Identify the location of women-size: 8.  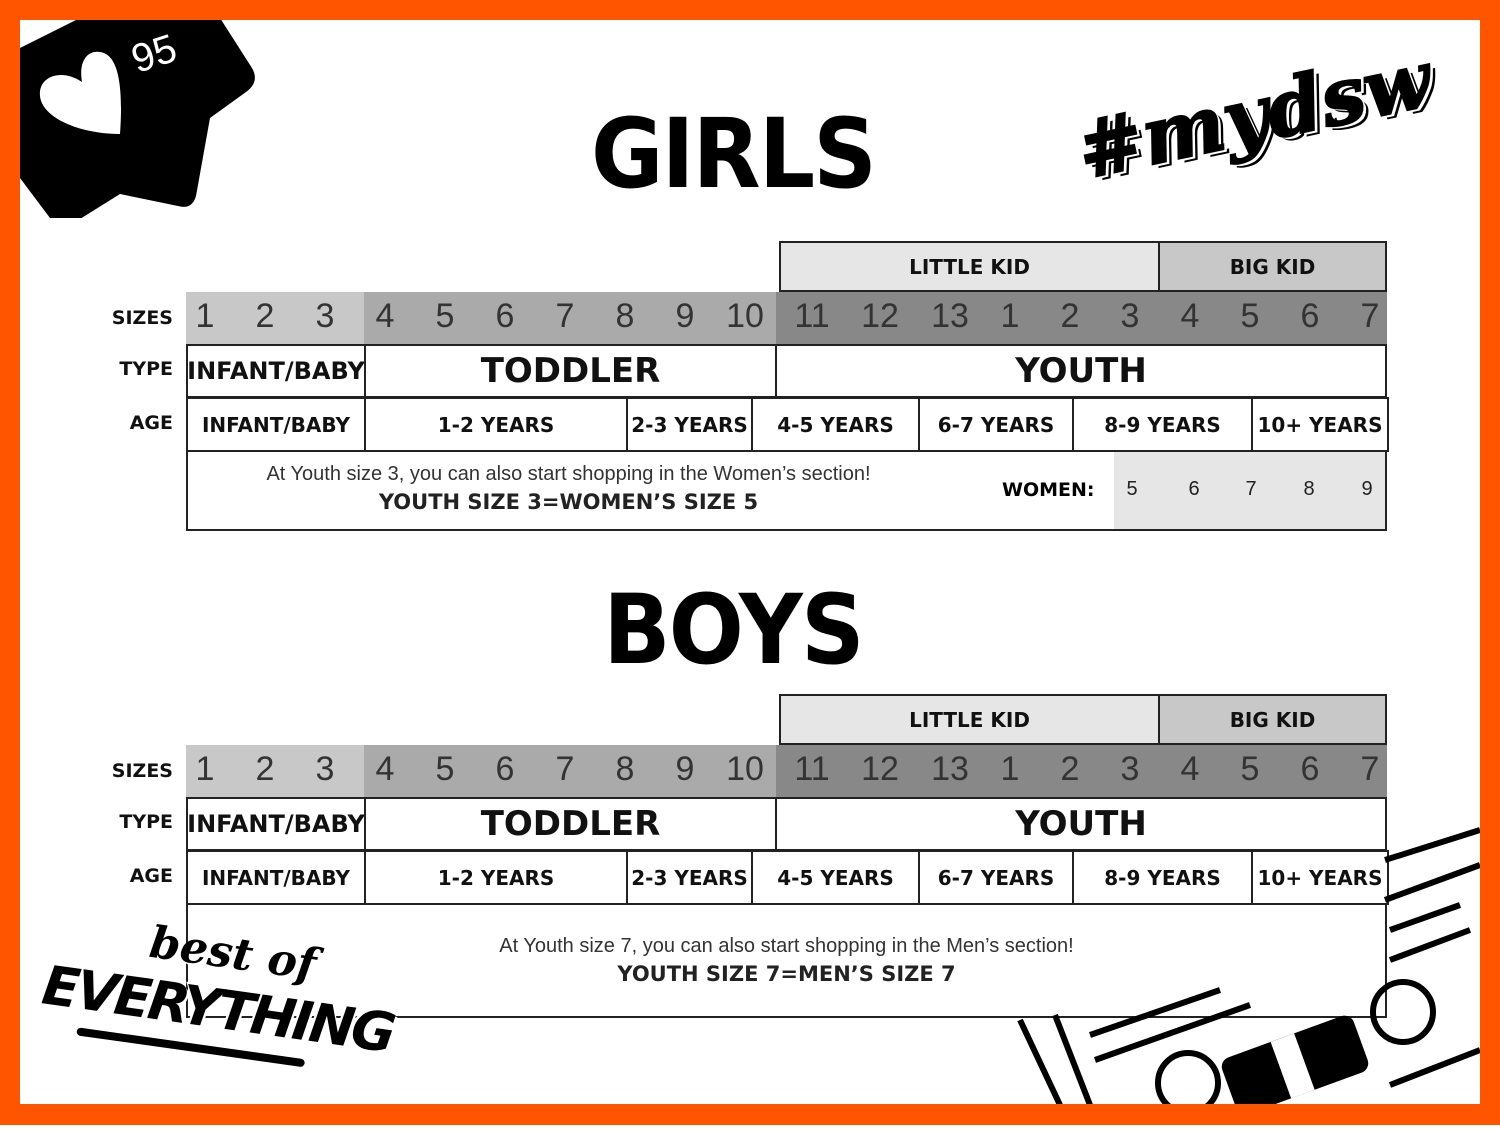
(1309, 489).